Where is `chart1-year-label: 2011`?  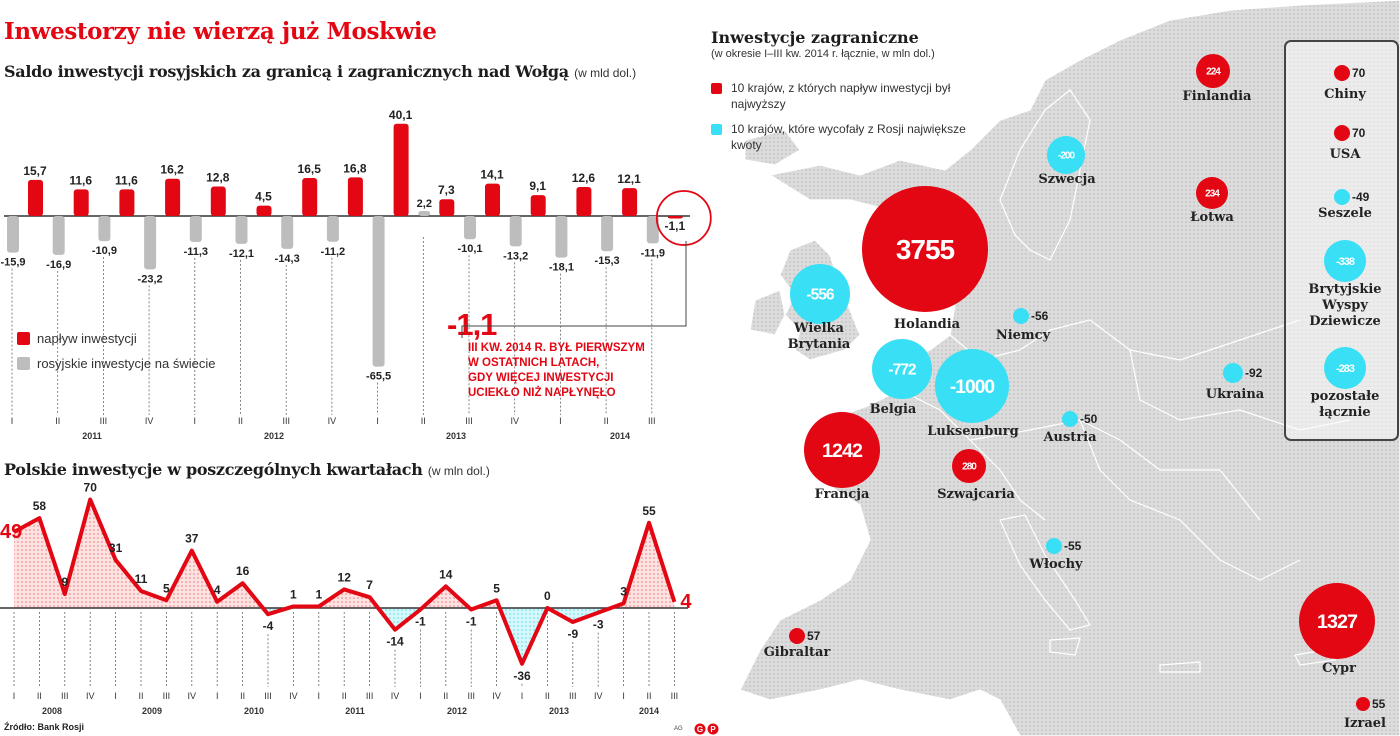 chart1-year-label: 2011 is located at coordinates (92, 436).